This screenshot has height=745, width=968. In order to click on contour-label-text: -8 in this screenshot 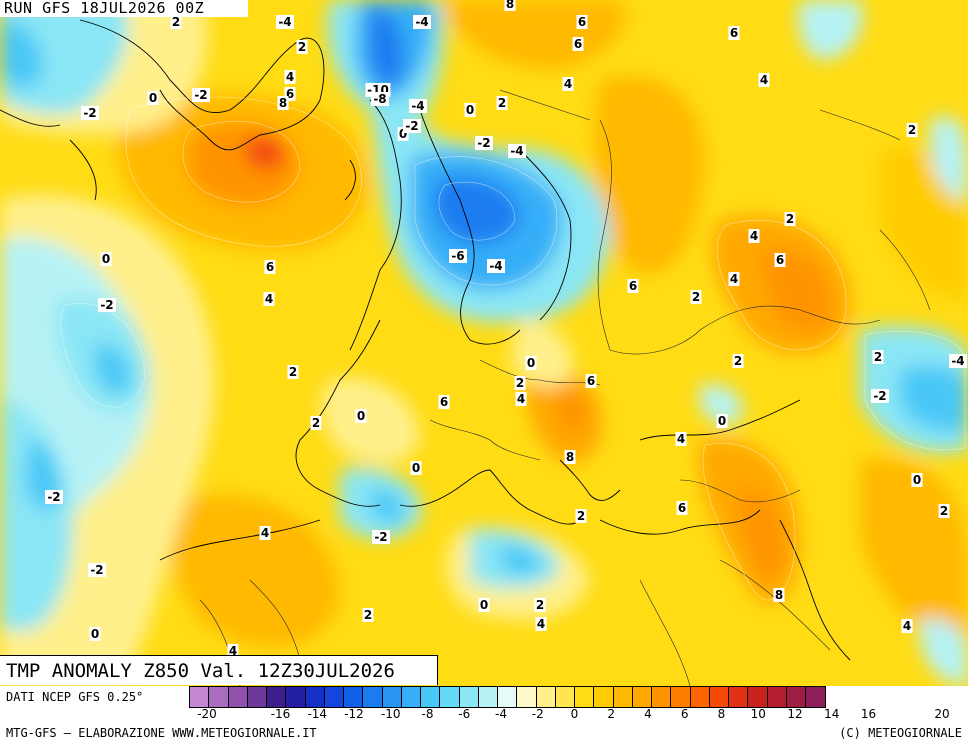, I will do `click(379, 99)`.